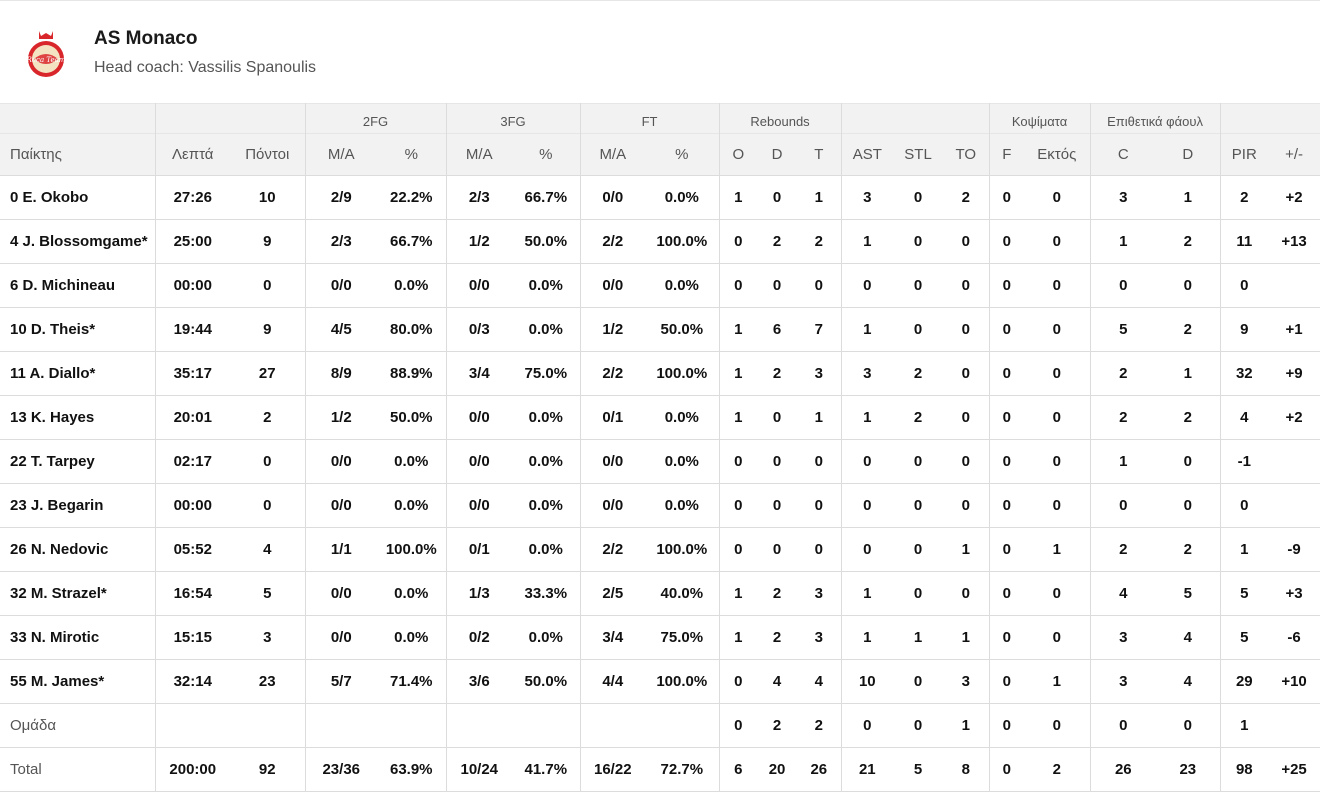  Describe the element at coordinates (340, 154) in the screenshot. I see `col-header-2fg-made-att: M/A` at that location.